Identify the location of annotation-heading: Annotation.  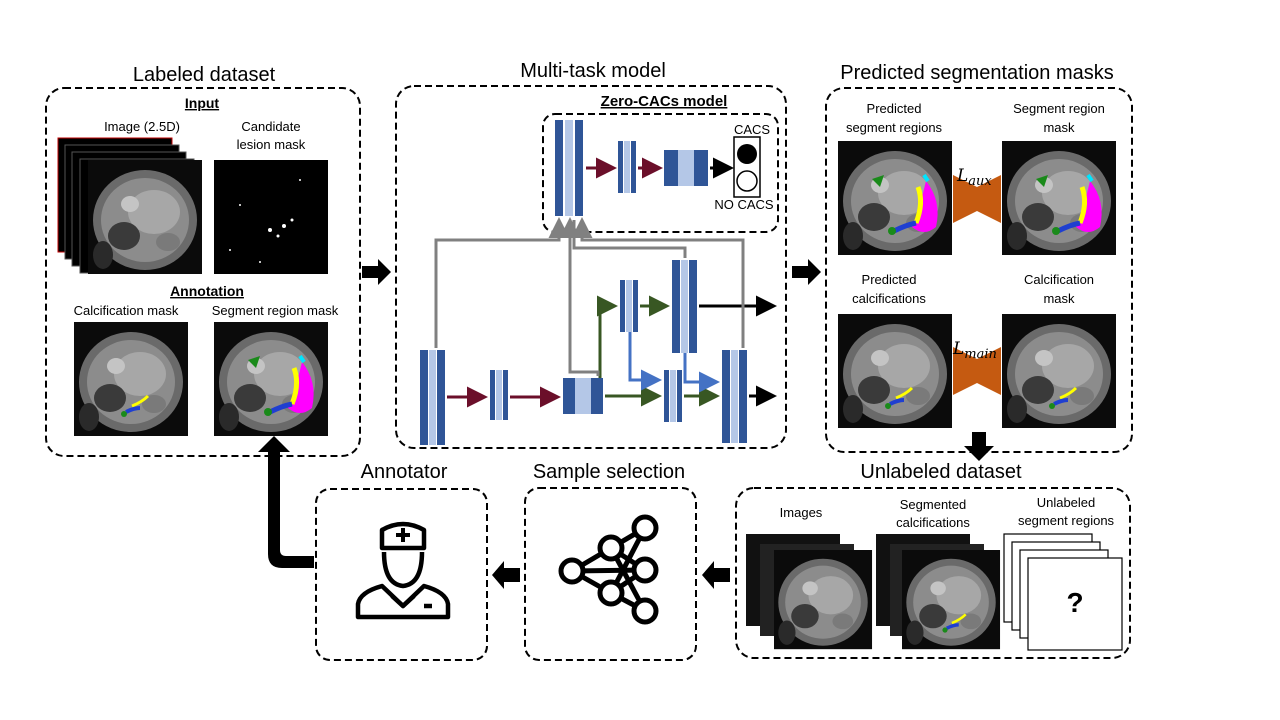
(207, 291).